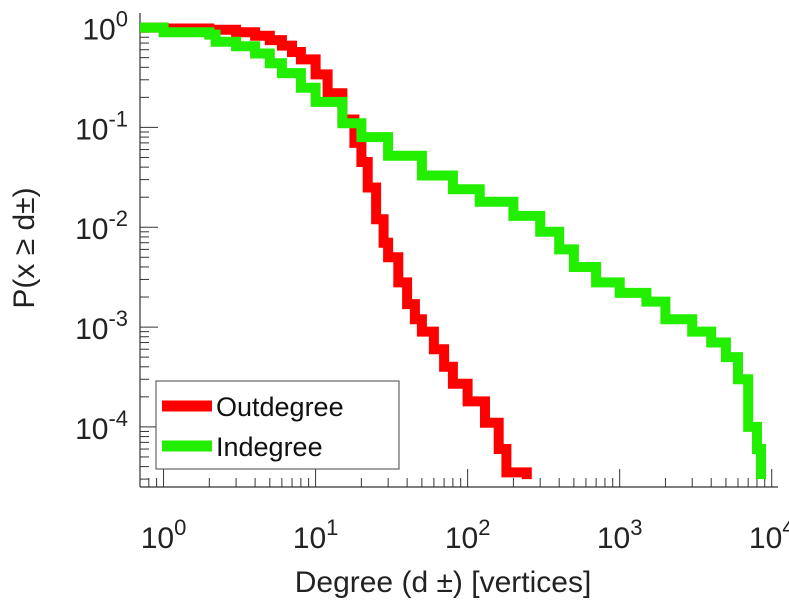  Describe the element at coordinates (269, 447) in the screenshot. I see `legend-label-indegree: Indegree` at that location.